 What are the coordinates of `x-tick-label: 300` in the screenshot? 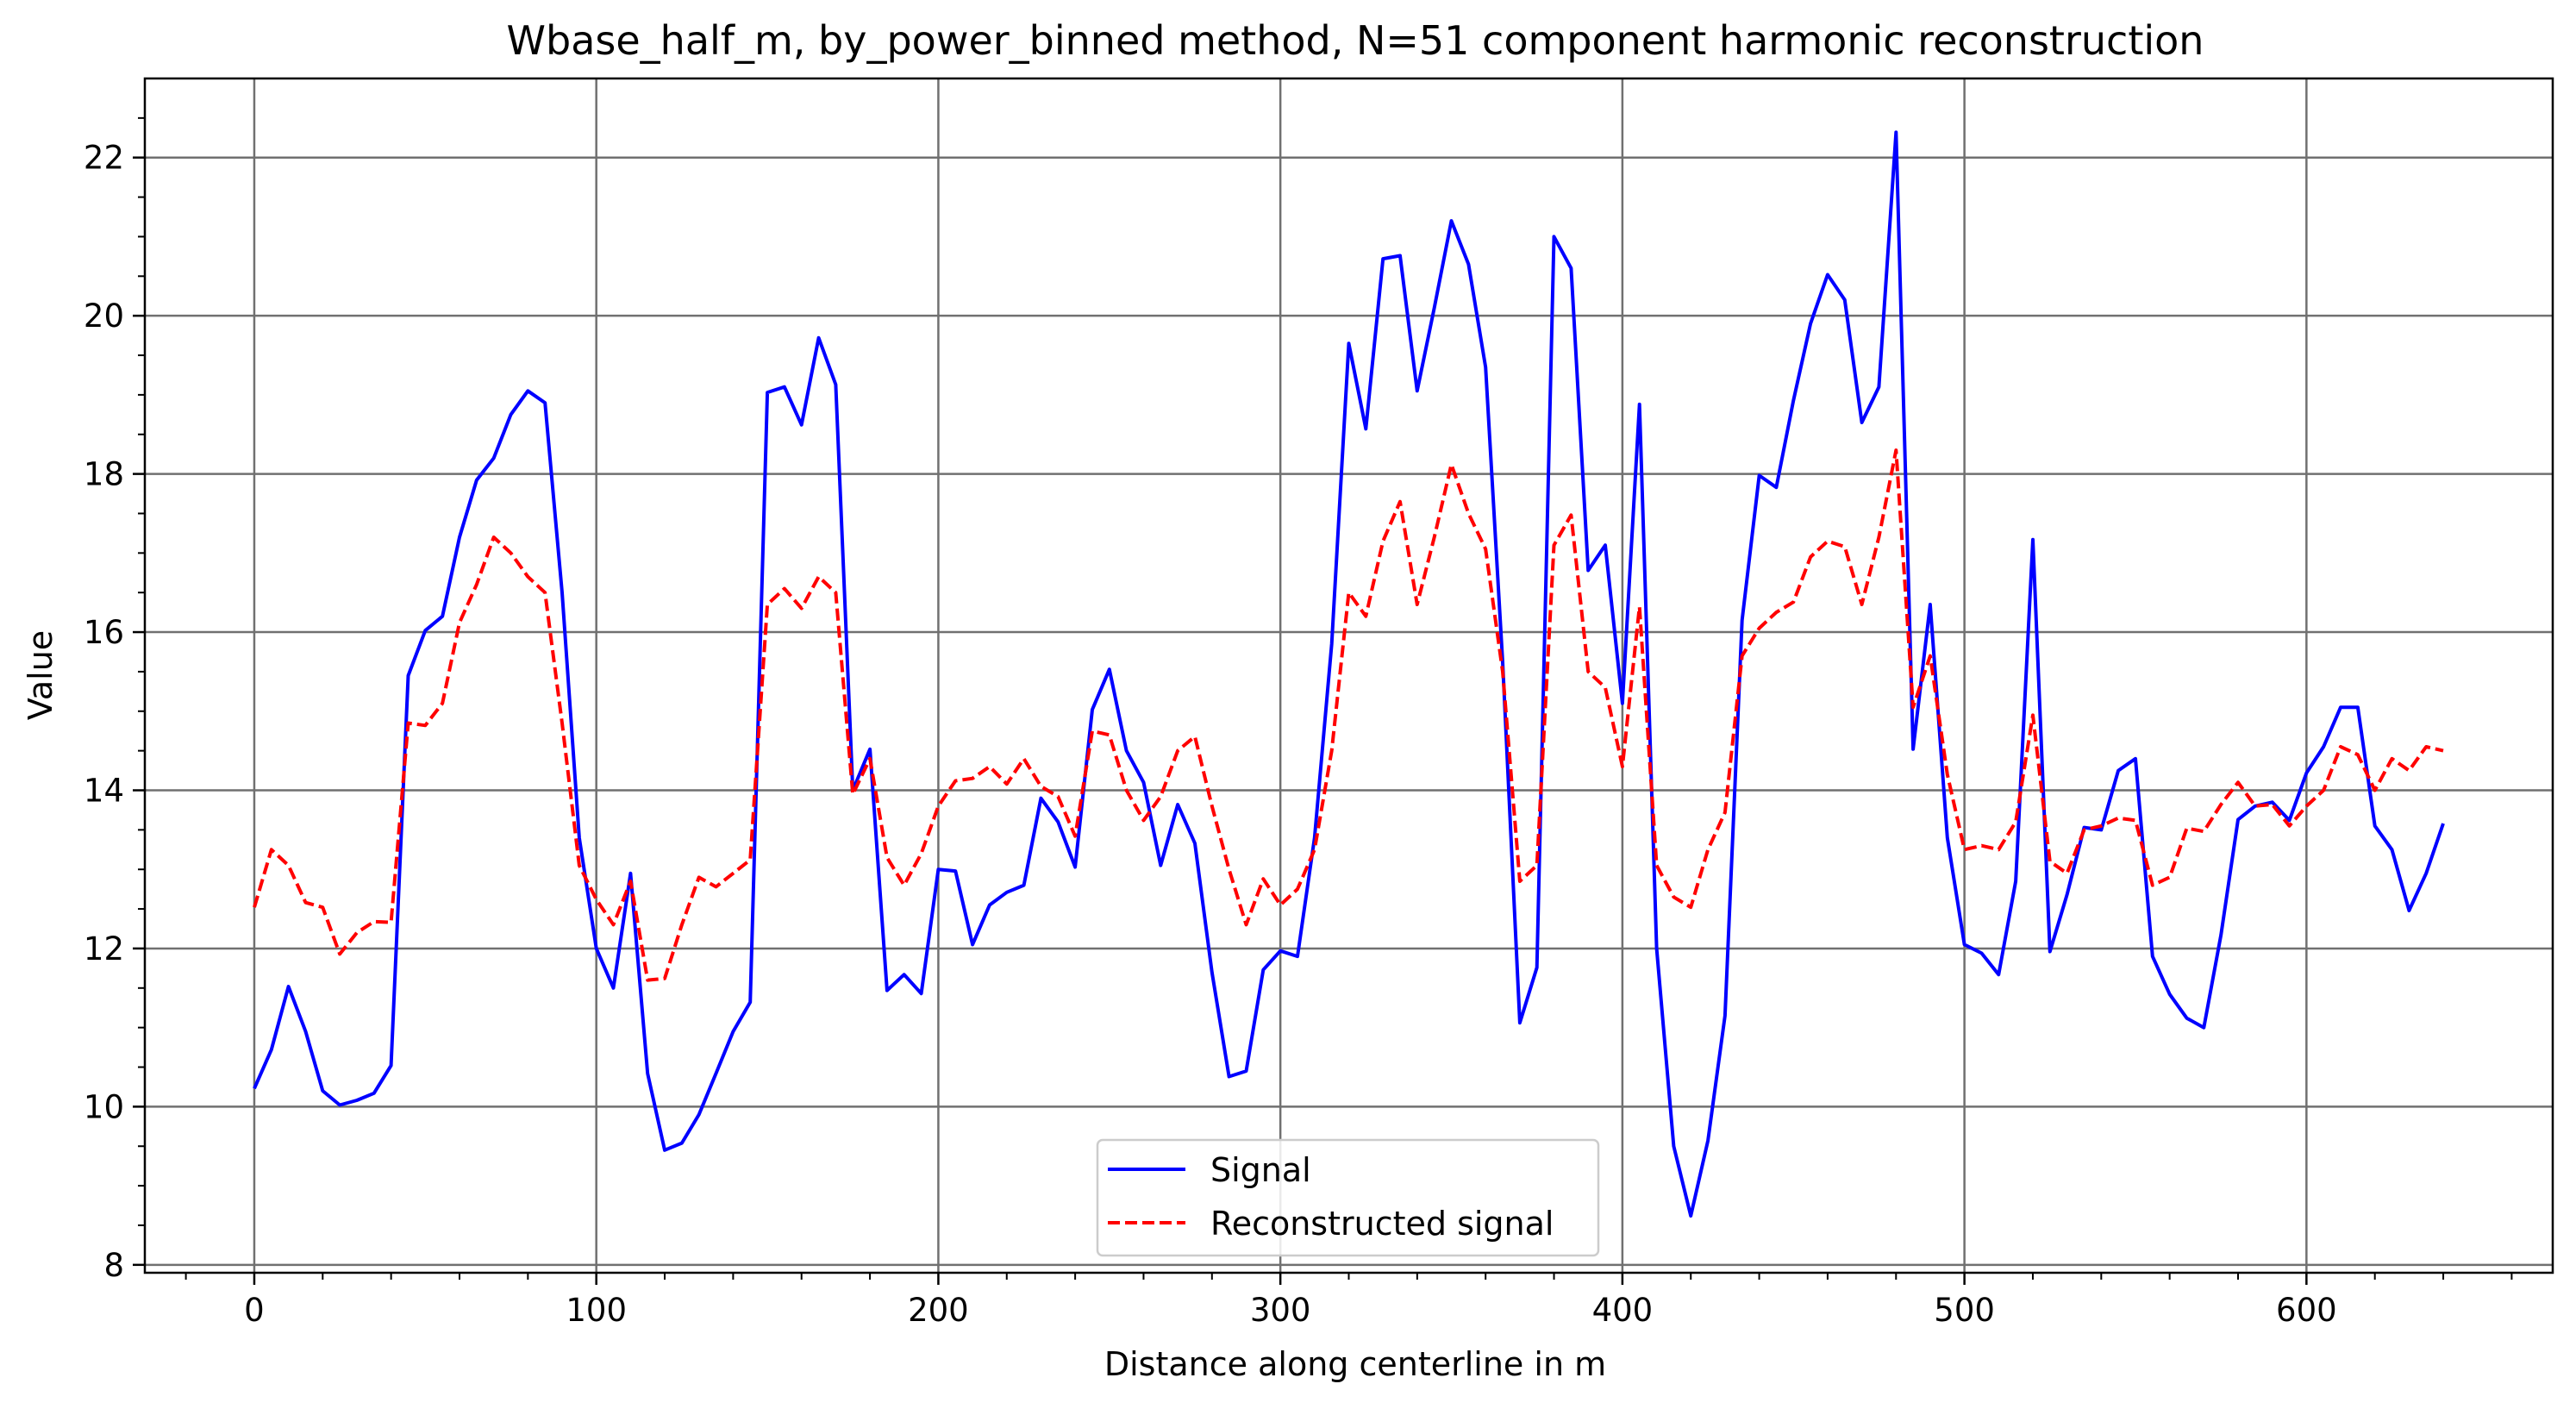 It's located at (1280, 1310).